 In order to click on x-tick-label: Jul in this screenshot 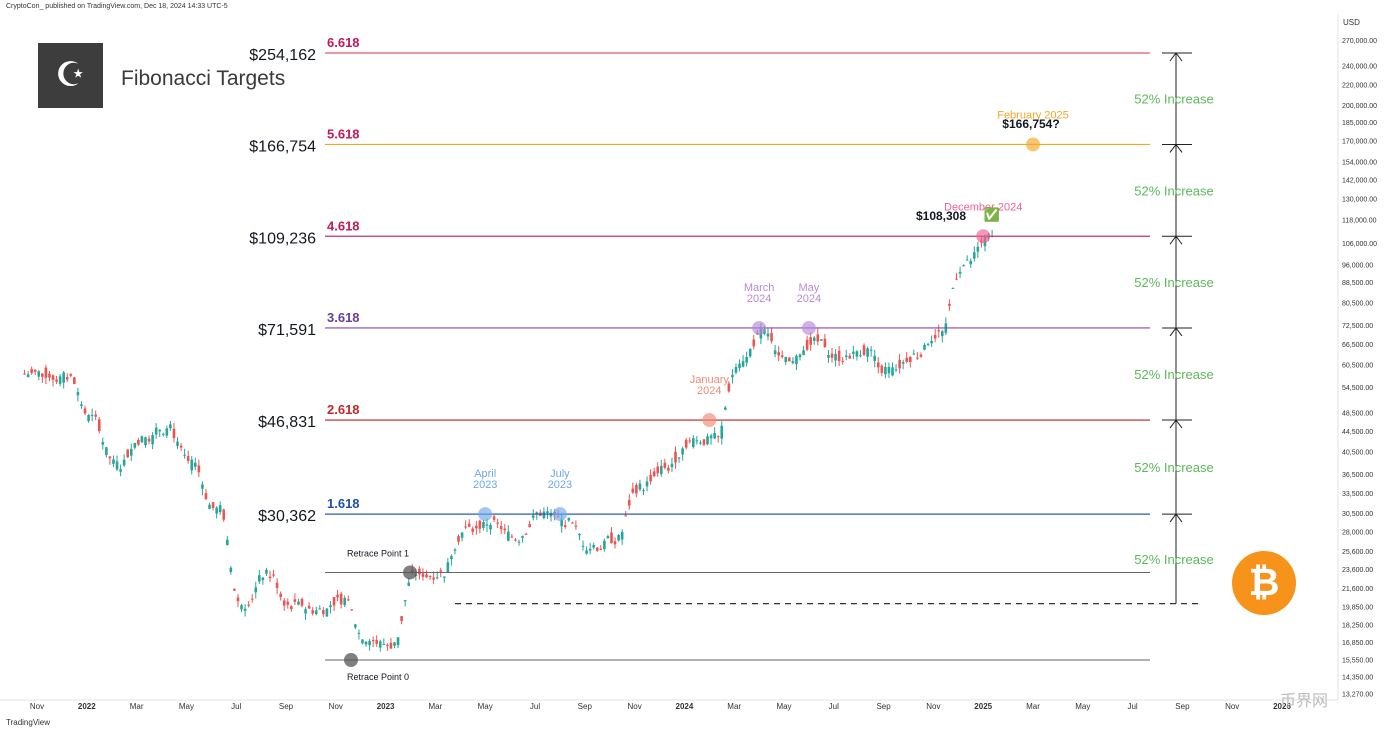, I will do `click(1132, 706)`.